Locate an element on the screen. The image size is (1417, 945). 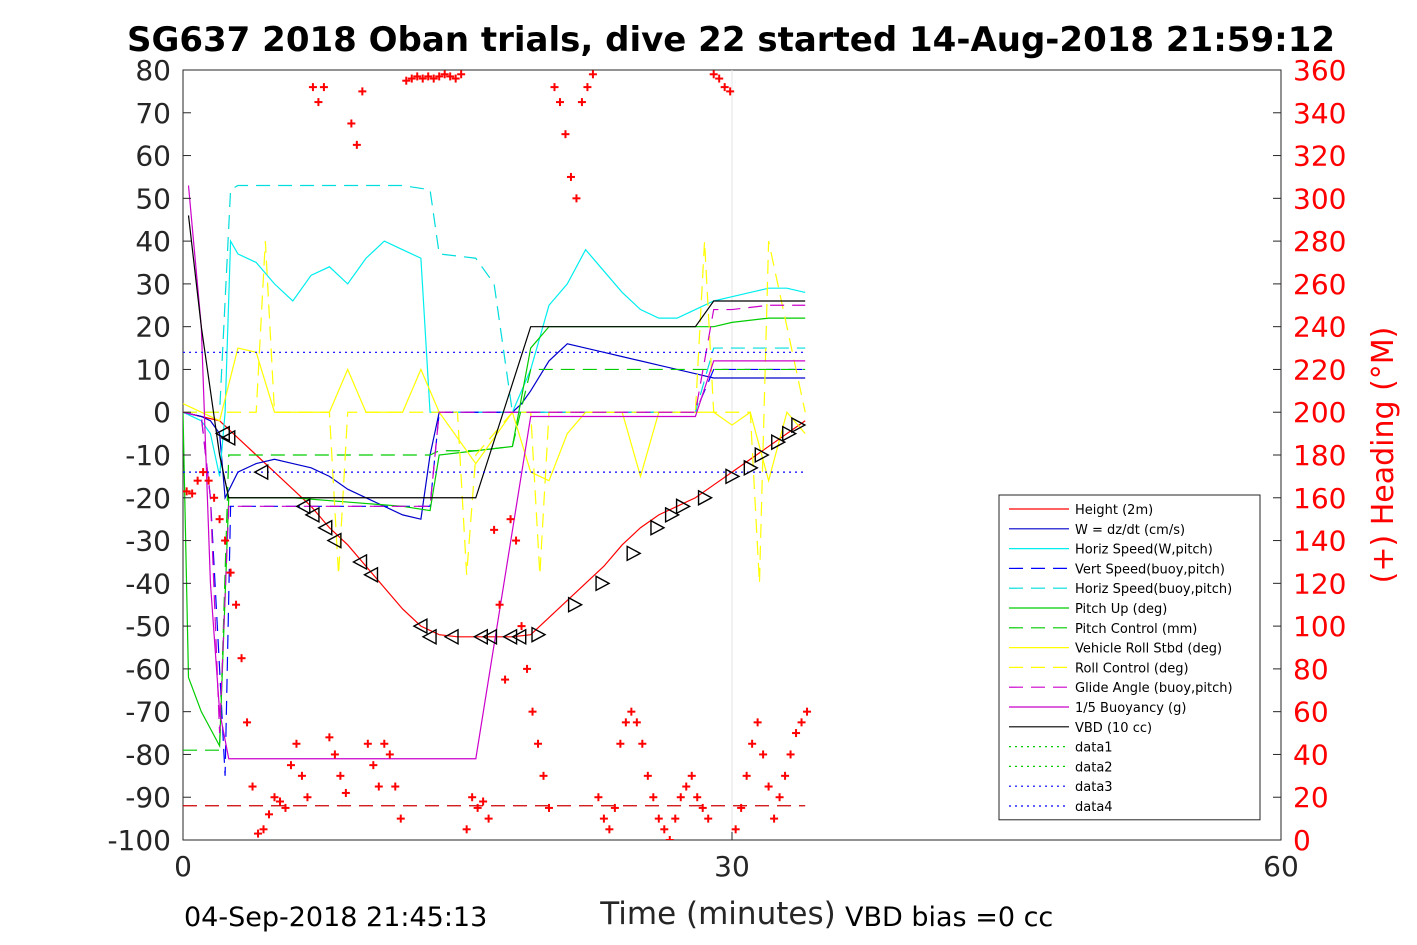
y-tick-label-4: -60 is located at coordinates (148, 669).